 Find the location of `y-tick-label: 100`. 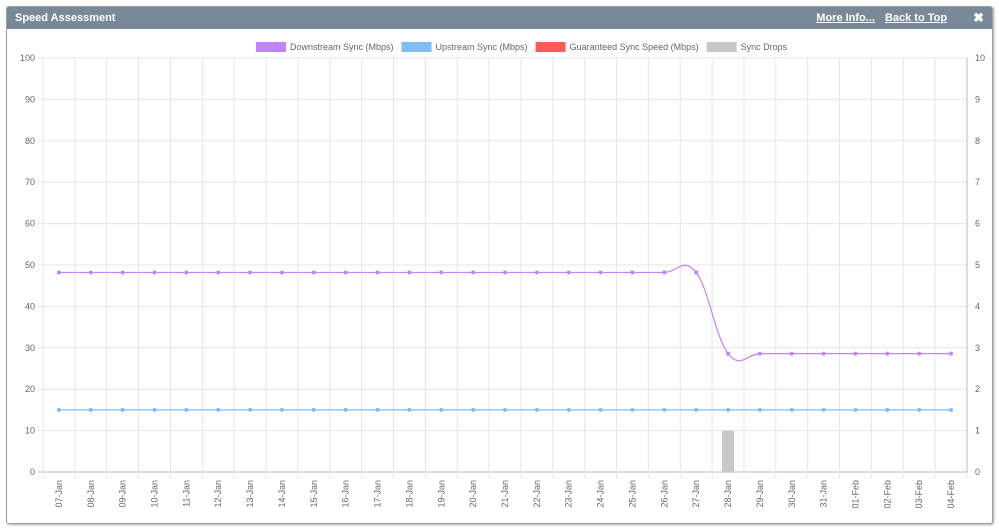

y-tick-label: 100 is located at coordinates (27, 58).